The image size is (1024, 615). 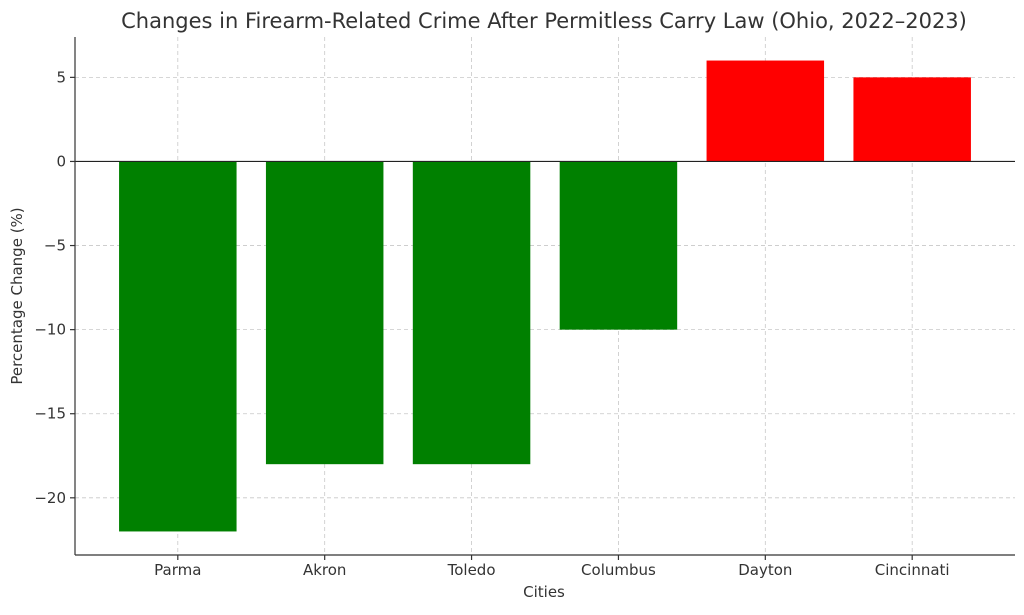 I want to click on x-tick-label: Toledo, so click(x=471, y=570).